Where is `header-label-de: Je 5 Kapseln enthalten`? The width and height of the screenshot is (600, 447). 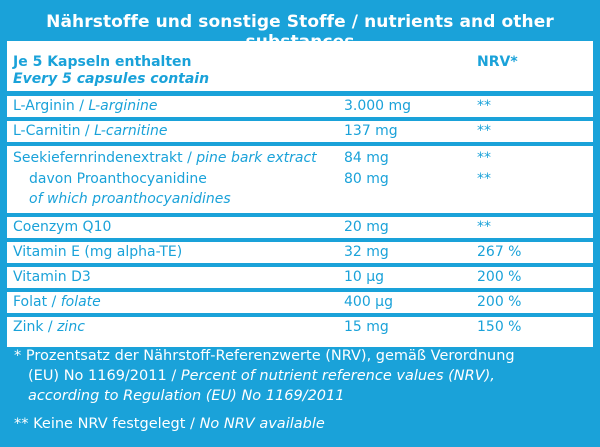 header-label-de: Je 5 Kapseln enthalten is located at coordinates (102, 62).